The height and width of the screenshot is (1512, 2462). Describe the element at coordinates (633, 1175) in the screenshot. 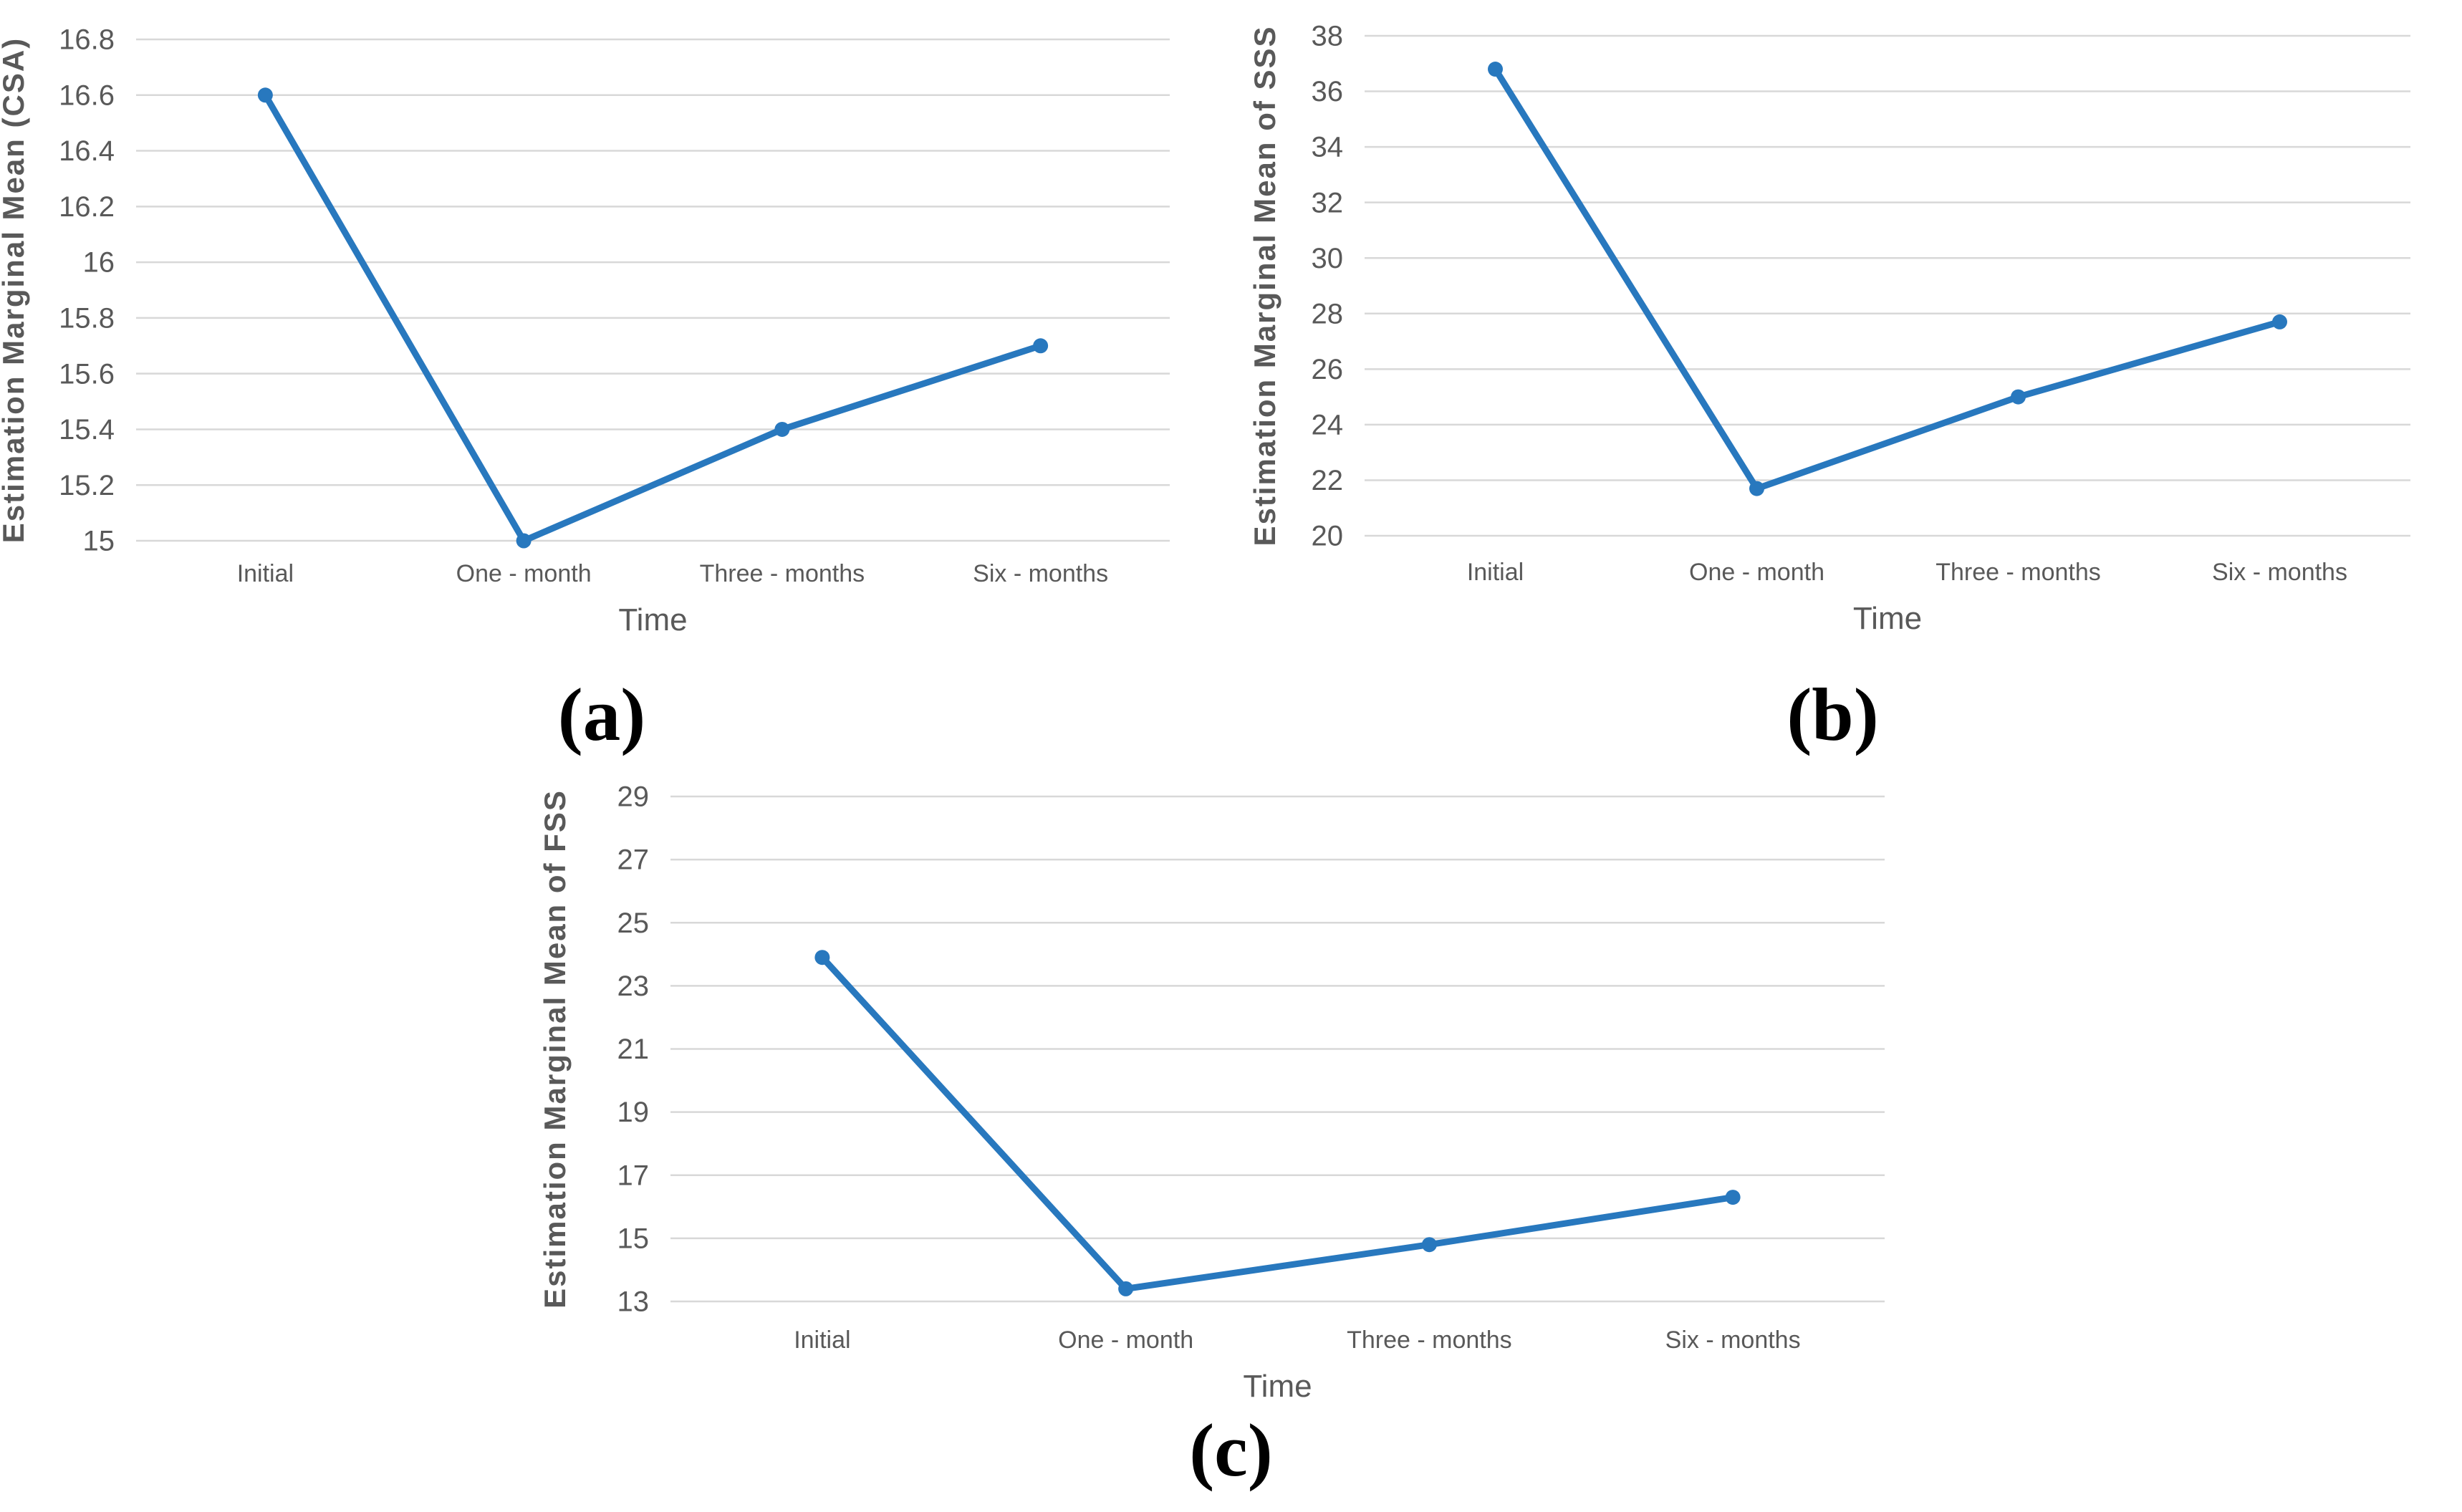

I see `y-tick-label: 17` at that location.